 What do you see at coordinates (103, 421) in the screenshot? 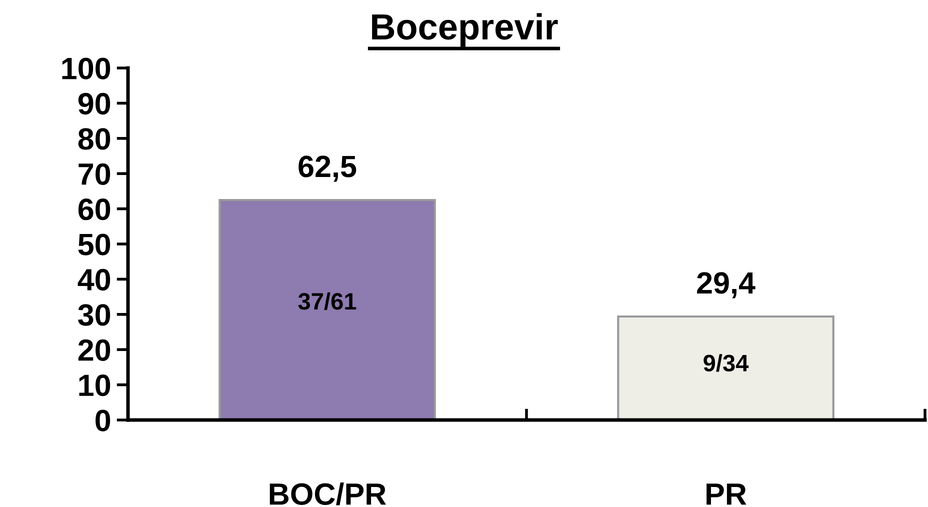
I see `y-tick-label: 0` at bounding box center [103, 421].